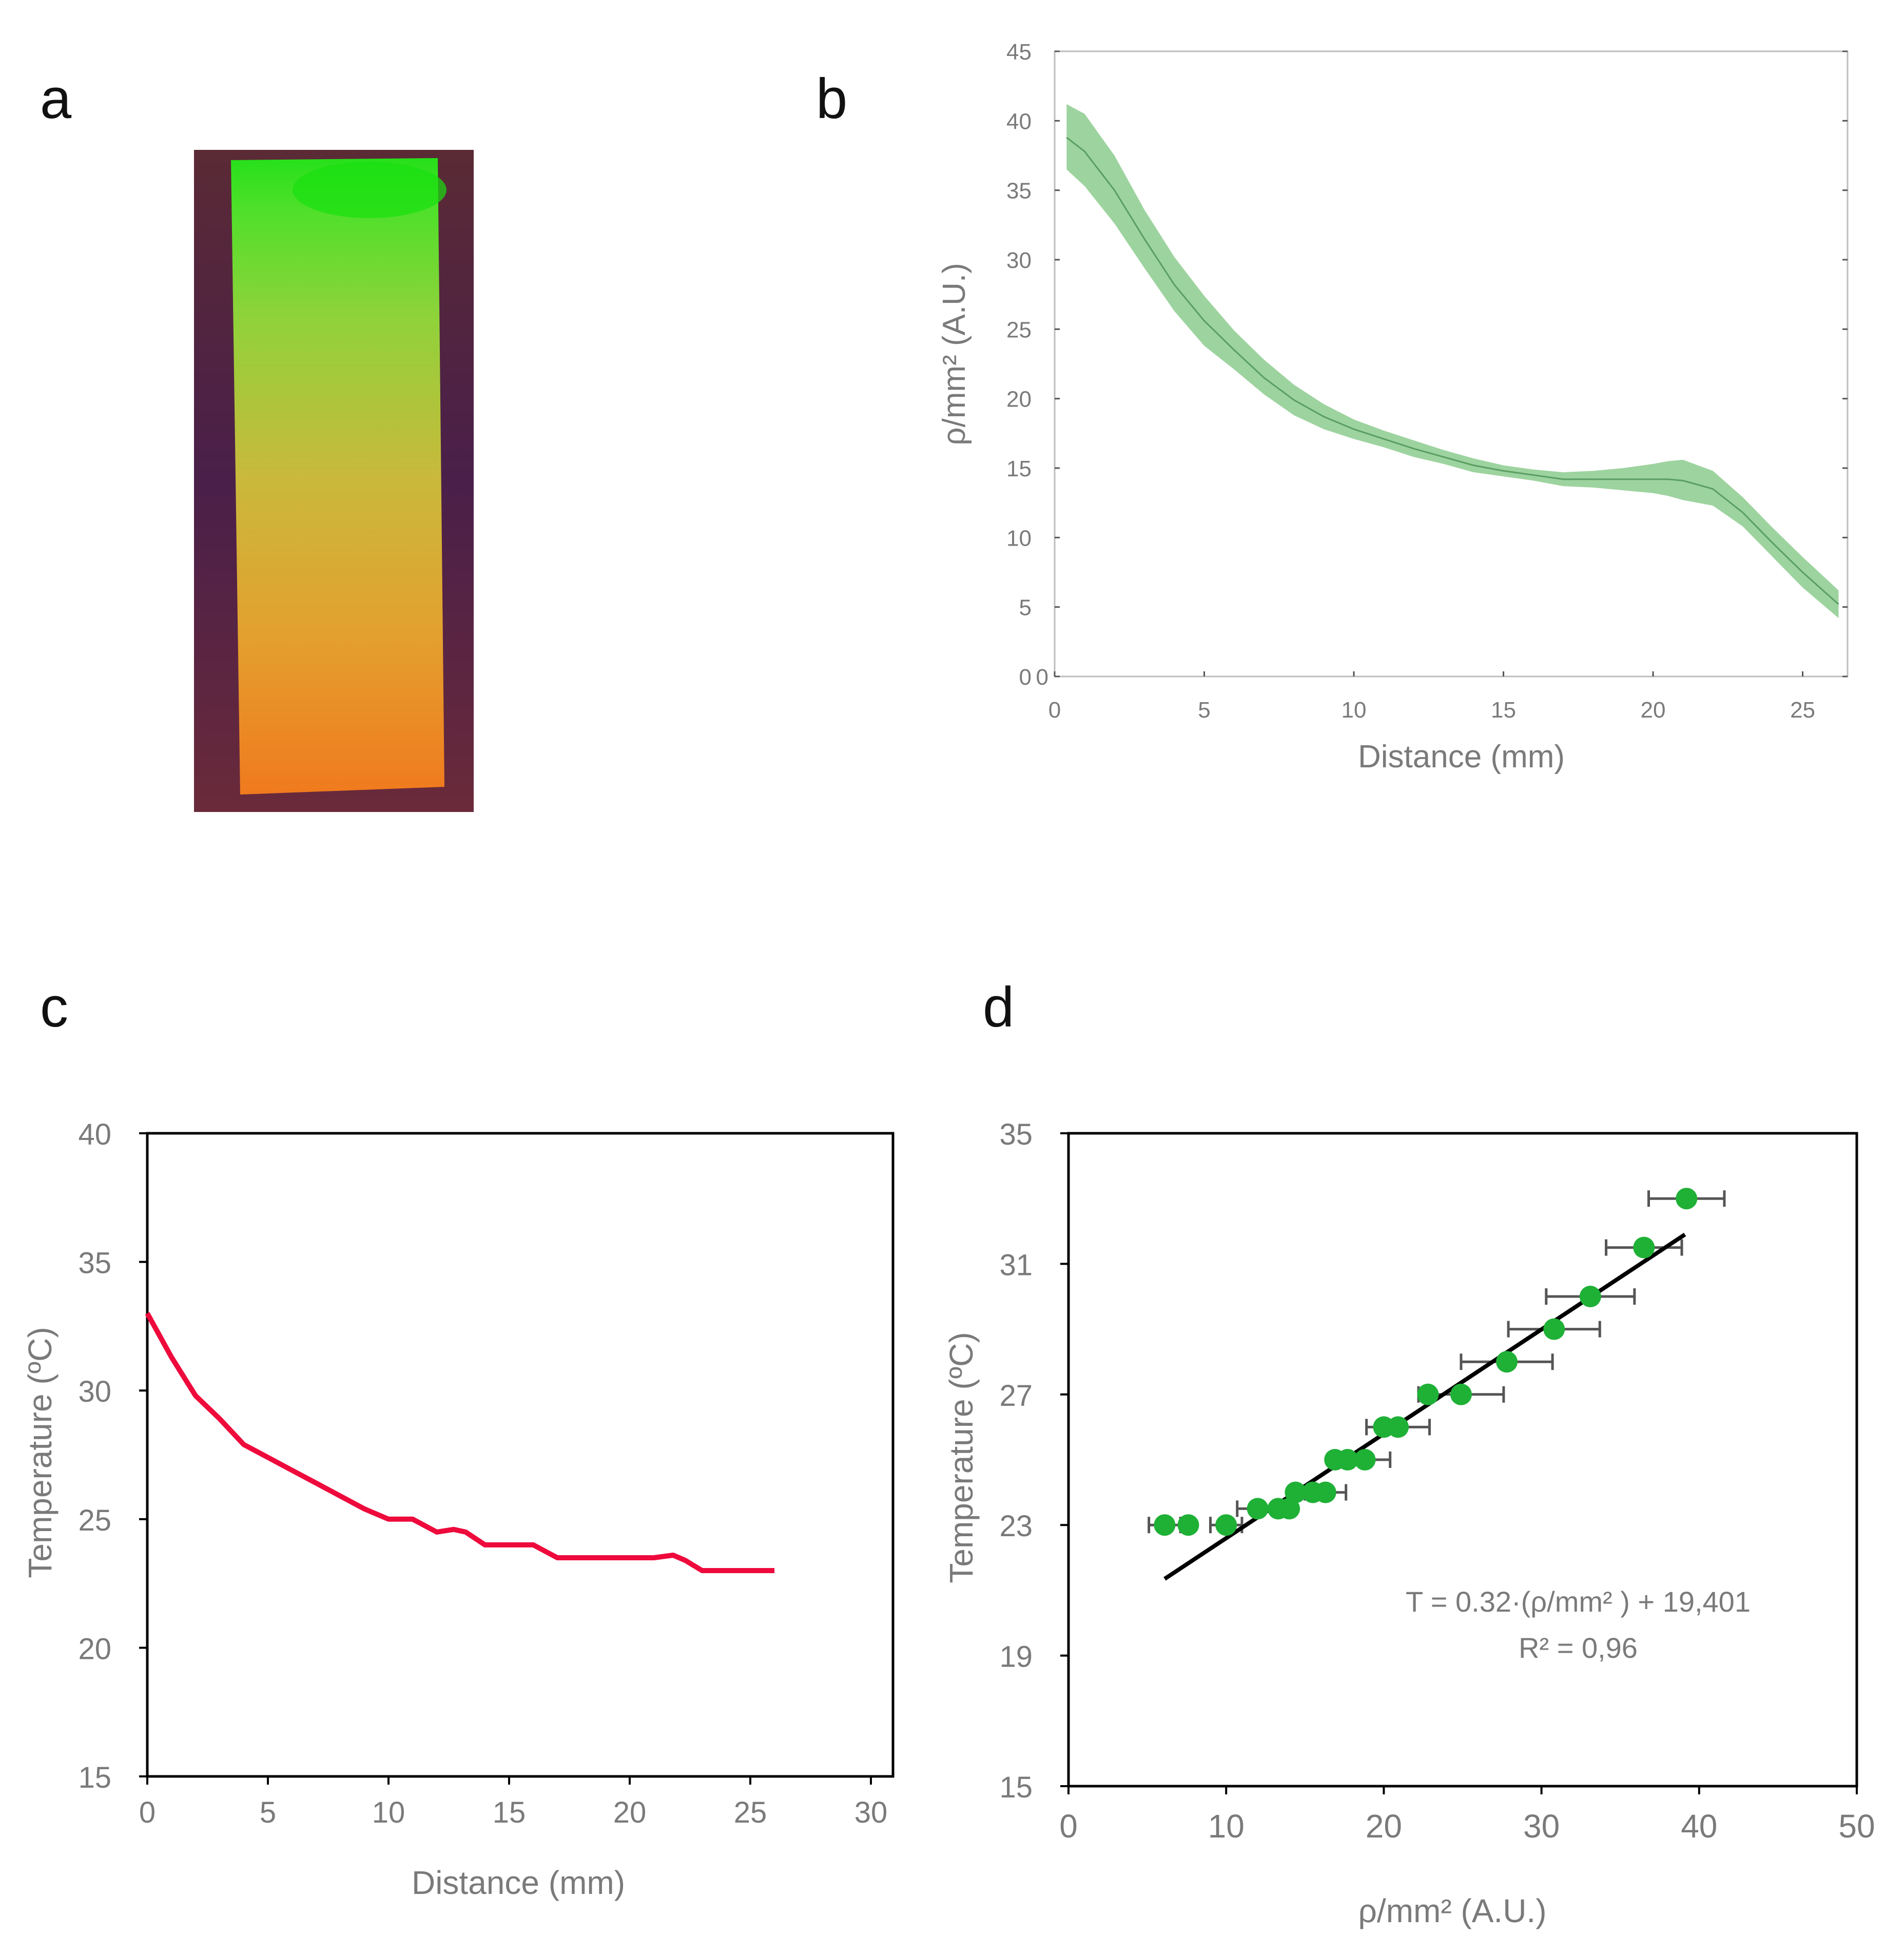 Image resolution: width=1904 pixels, height=1935 pixels. I want to click on y-tick-label: 31, so click(1016, 1265).